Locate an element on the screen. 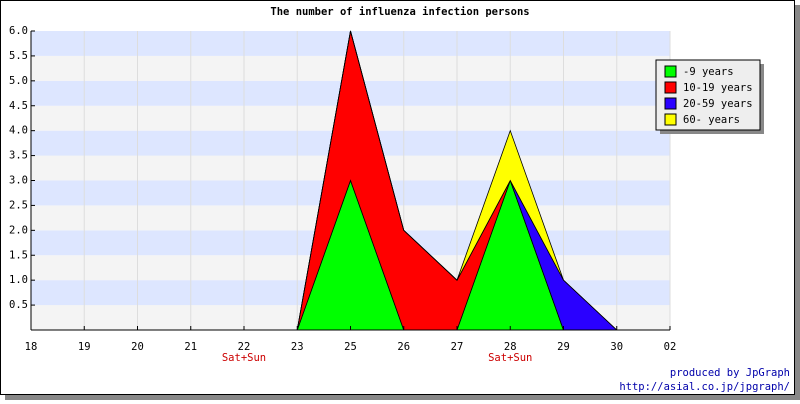 The height and width of the screenshot is (404, 800). x-tick-label: 22 is located at coordinates (244, 347).